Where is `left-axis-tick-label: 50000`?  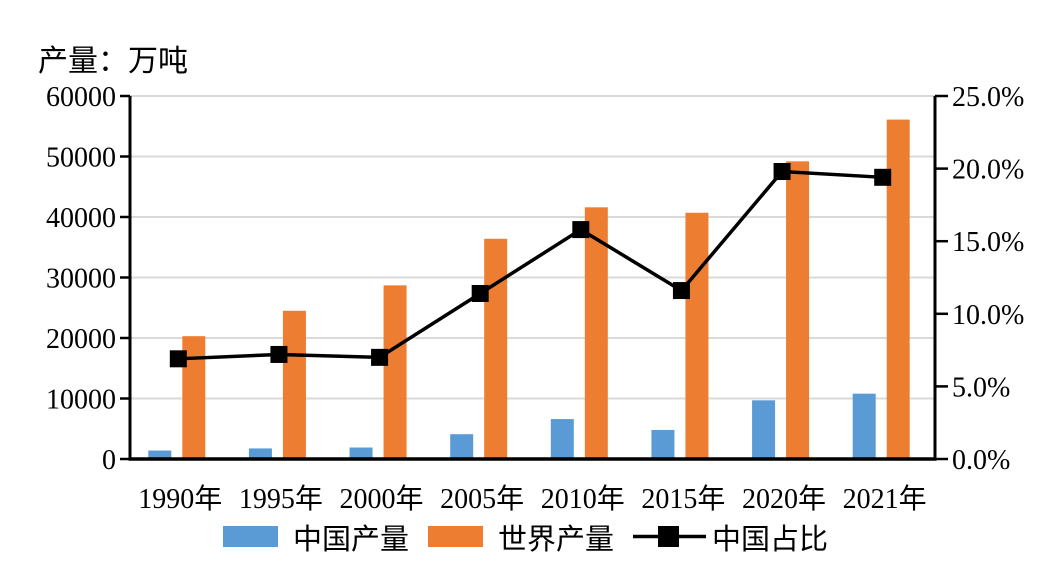 left-axis-tick-label: 50000 is located at coordinates (81, 158).